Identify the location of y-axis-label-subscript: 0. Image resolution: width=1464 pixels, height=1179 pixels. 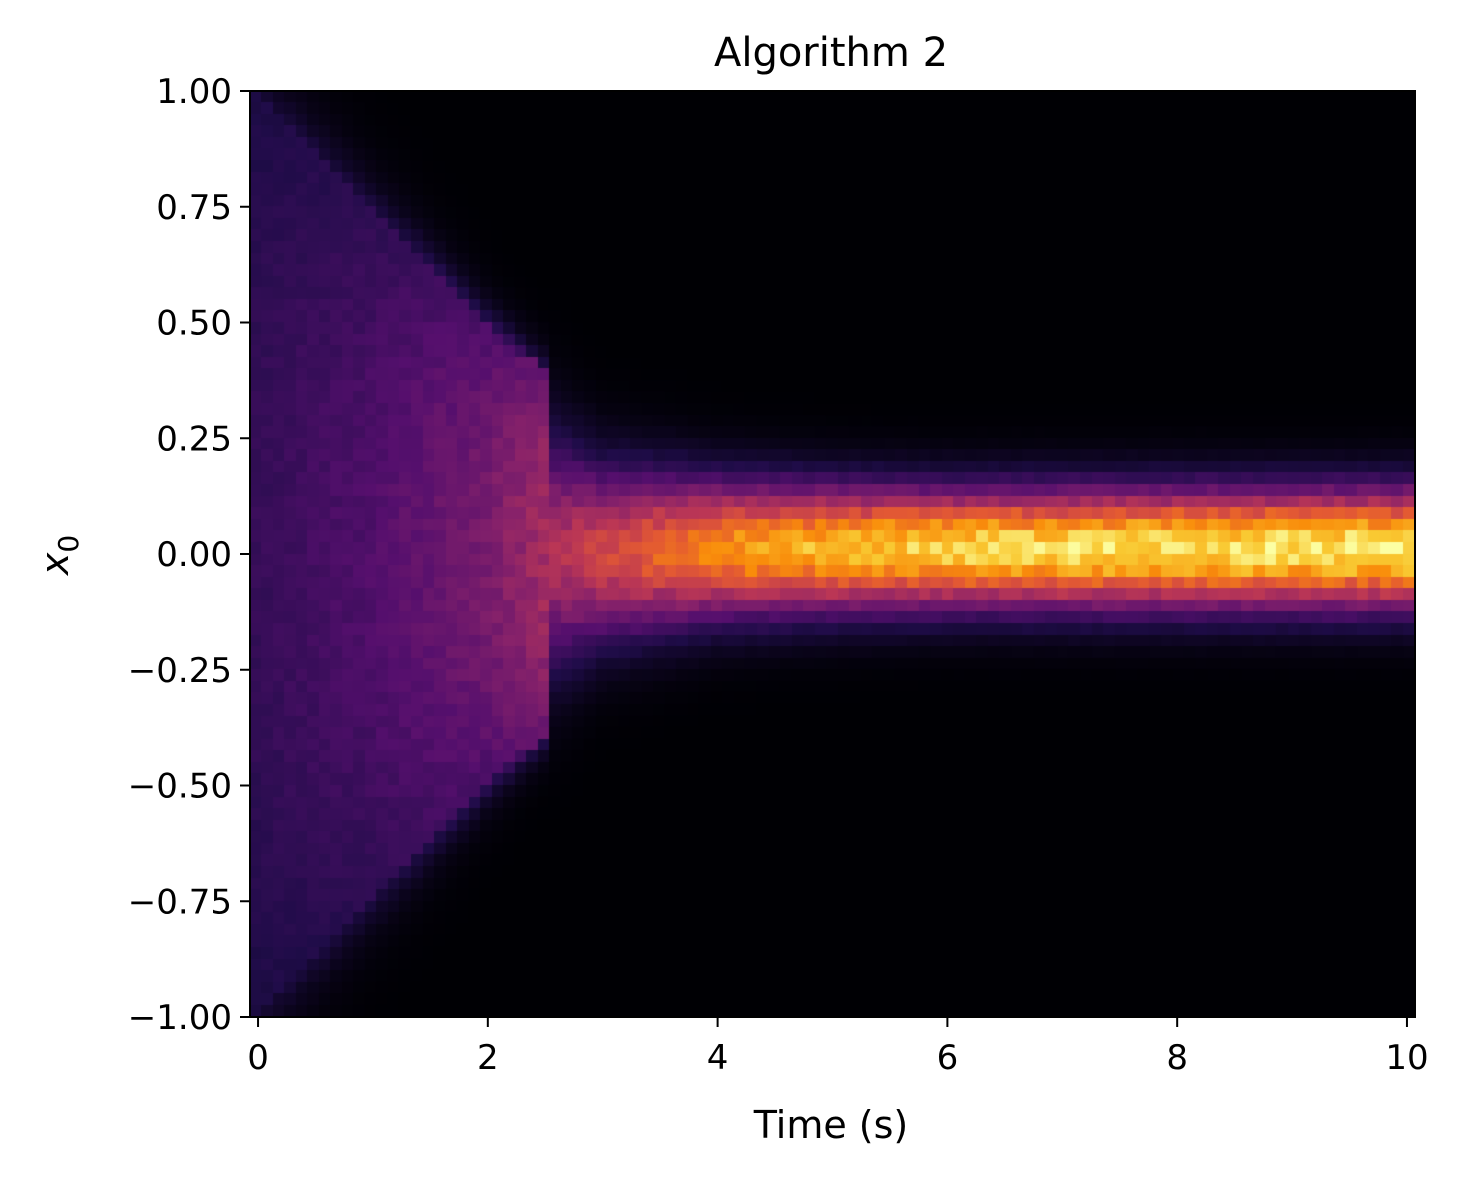
(68, 544).